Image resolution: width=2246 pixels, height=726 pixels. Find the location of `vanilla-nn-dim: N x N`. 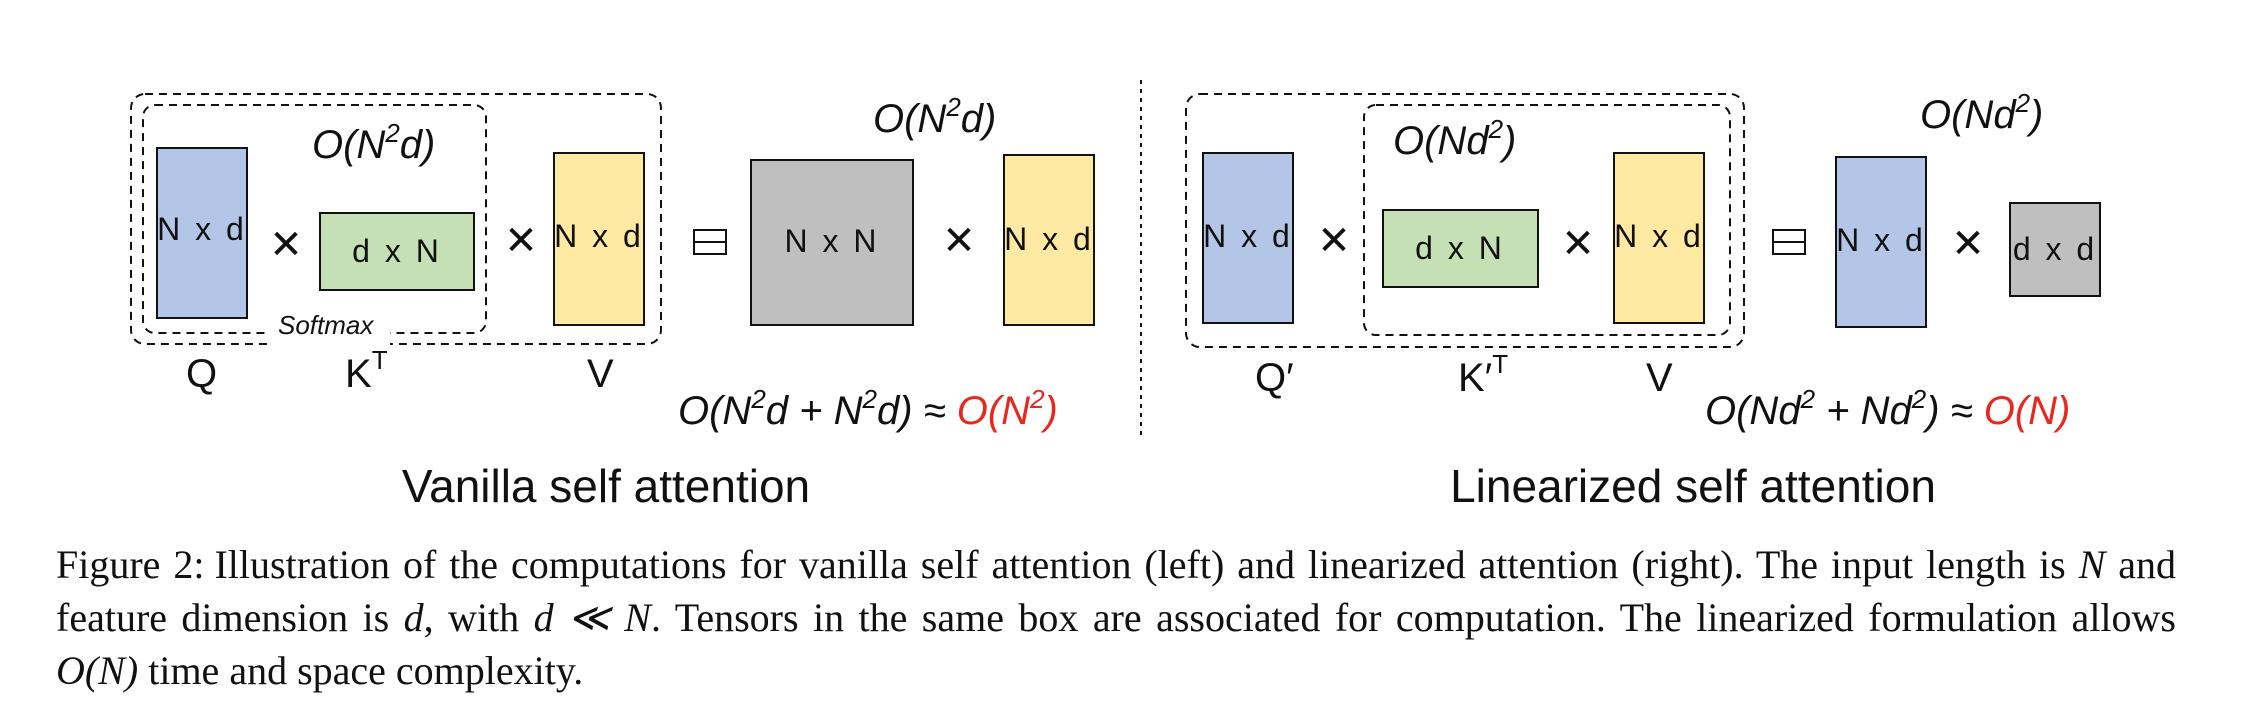

vanilla-nn-dim: N x N is located at coordinates (832, 241).